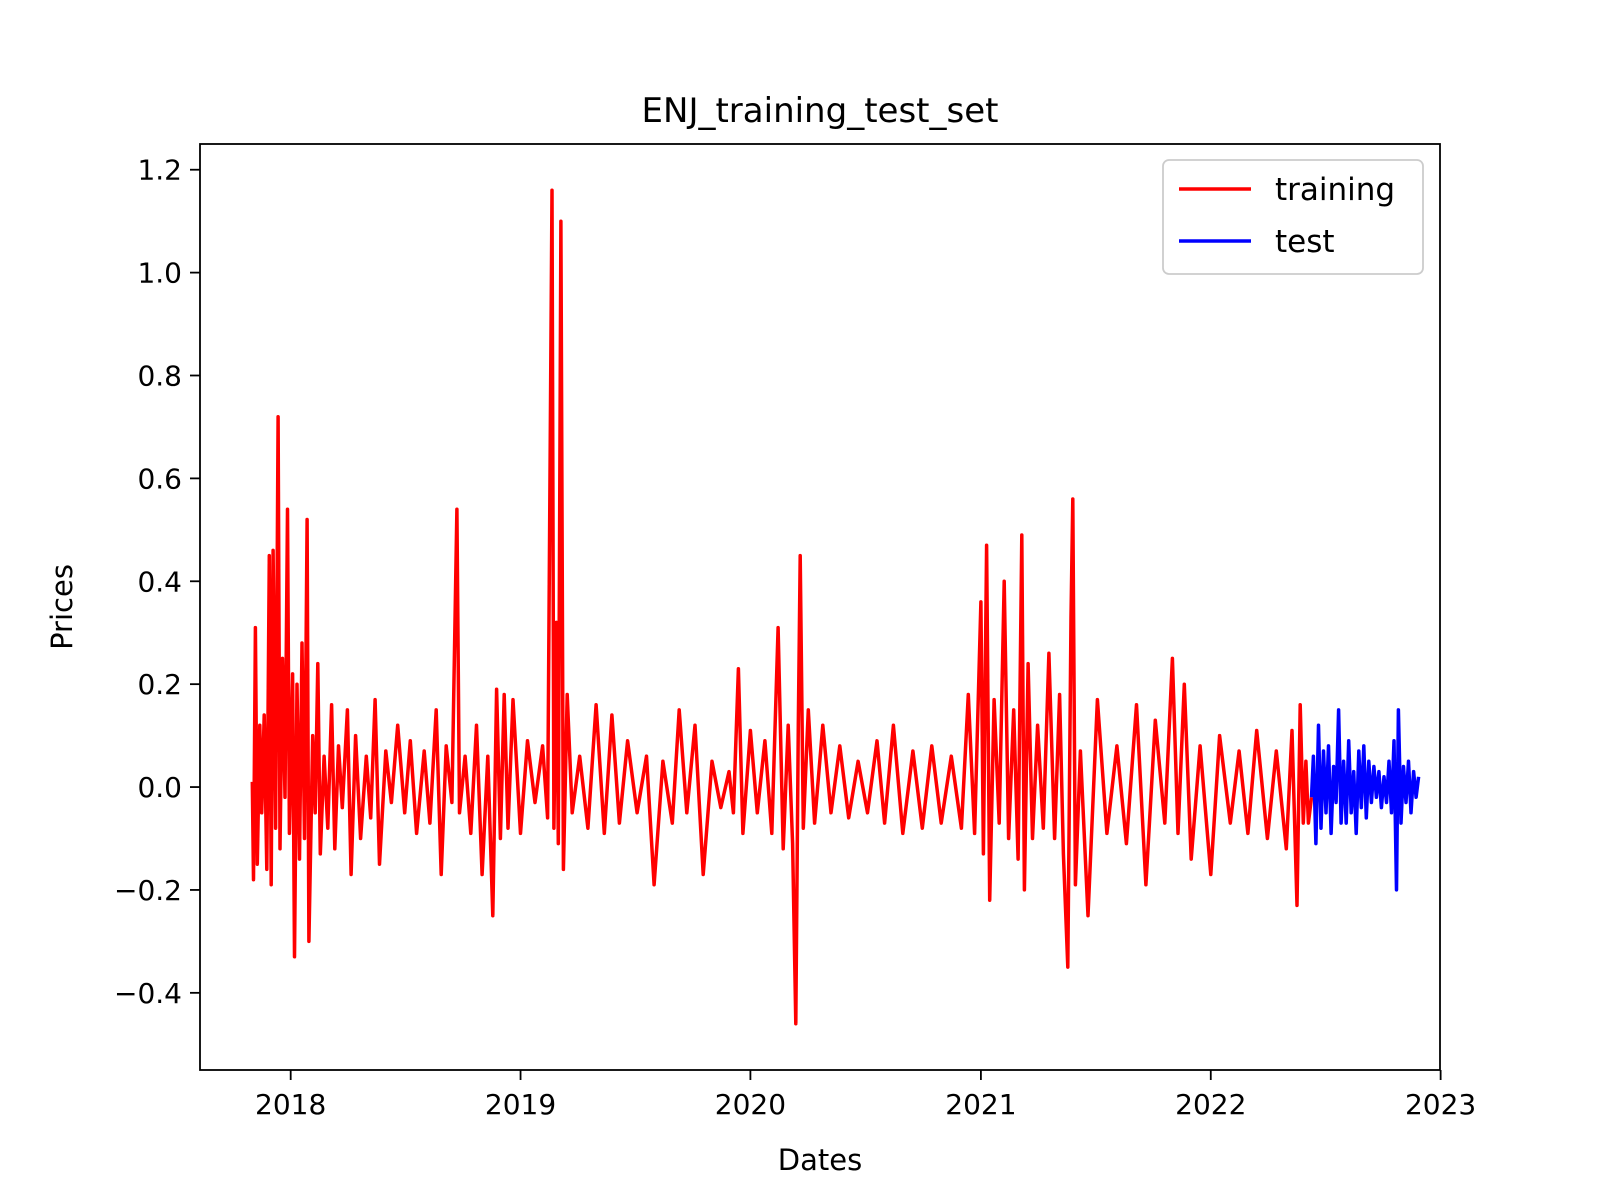 This screenshot has height=1200, width=1600. What do you see at coordinates (159, 273) in the screenshot?
I see `y-tick-label: 1.0` at bounding box center [159, 273].